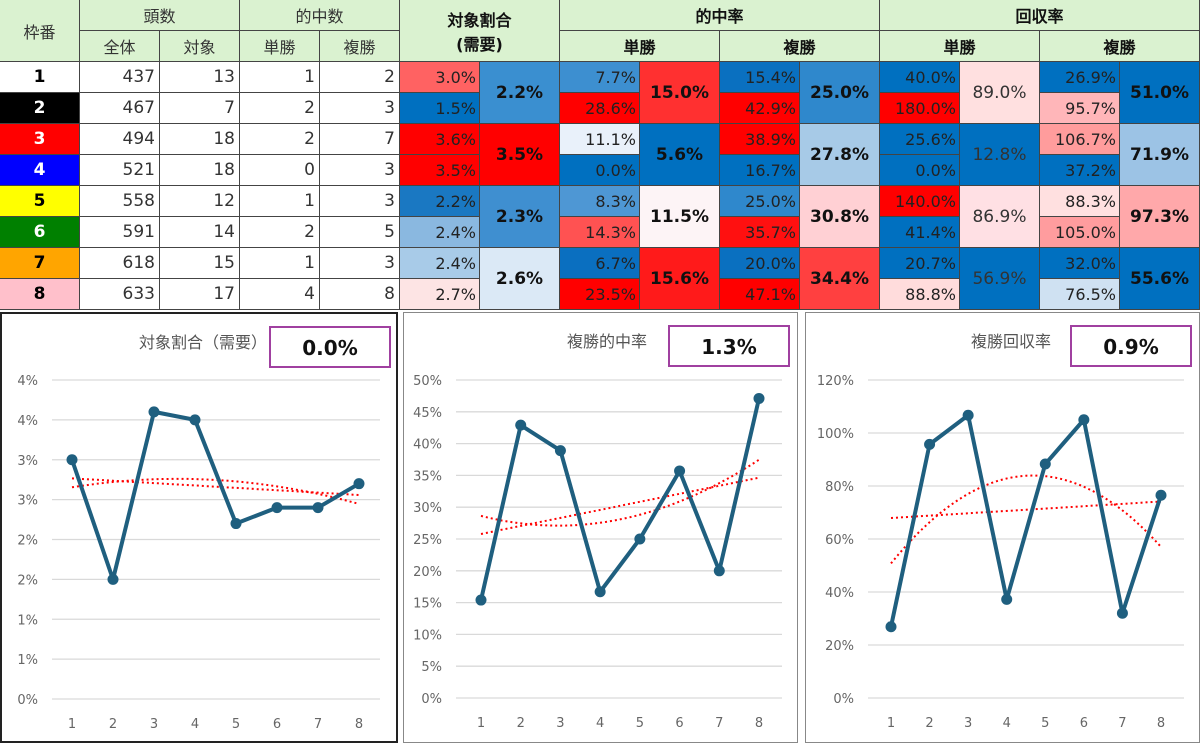 The width and height of the screenshot is (1200, 746). What do you see at coordinates (1160, 217) in the screenshot?
I see `group-cell-k-fuku: 97.3%` at bounding box center [1160, 217].